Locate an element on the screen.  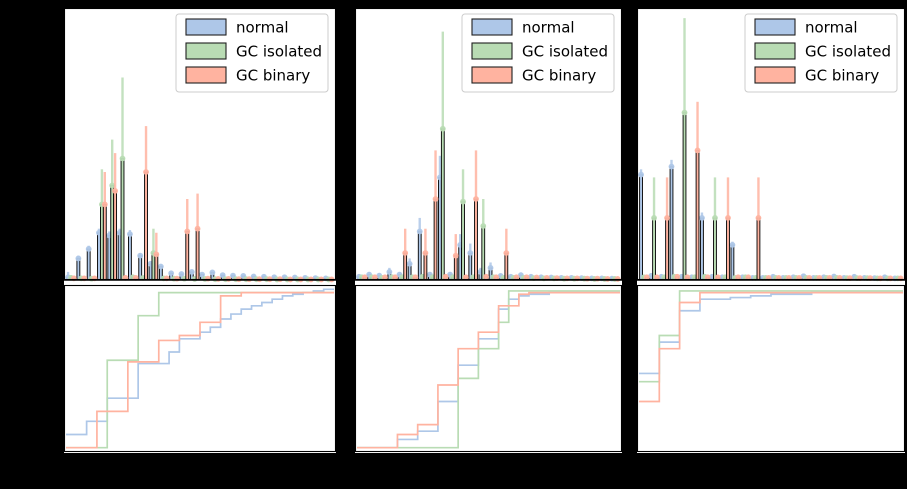
panel-3-legend: normal GC isolated GC binary is located at coordinates (821, 53).